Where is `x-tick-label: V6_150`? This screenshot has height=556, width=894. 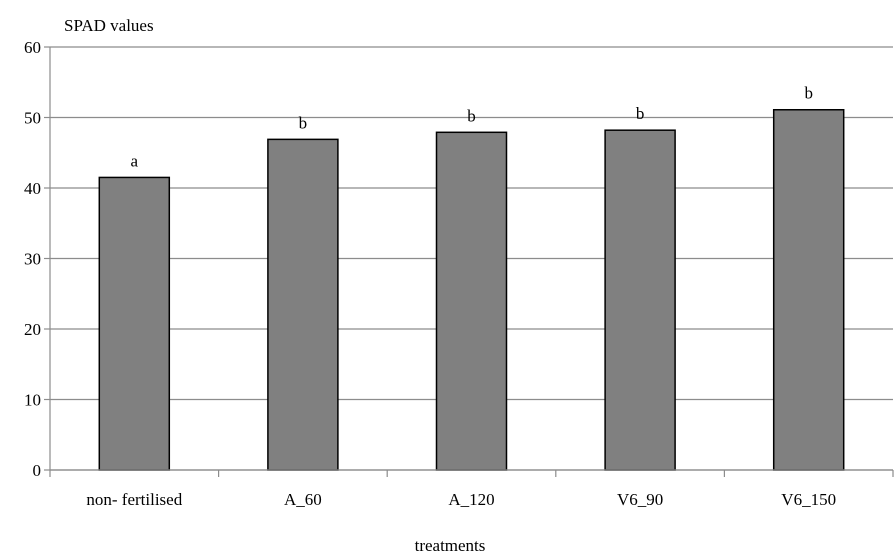
x-tick-label: V6_150 is located at coordinates (808, 499).